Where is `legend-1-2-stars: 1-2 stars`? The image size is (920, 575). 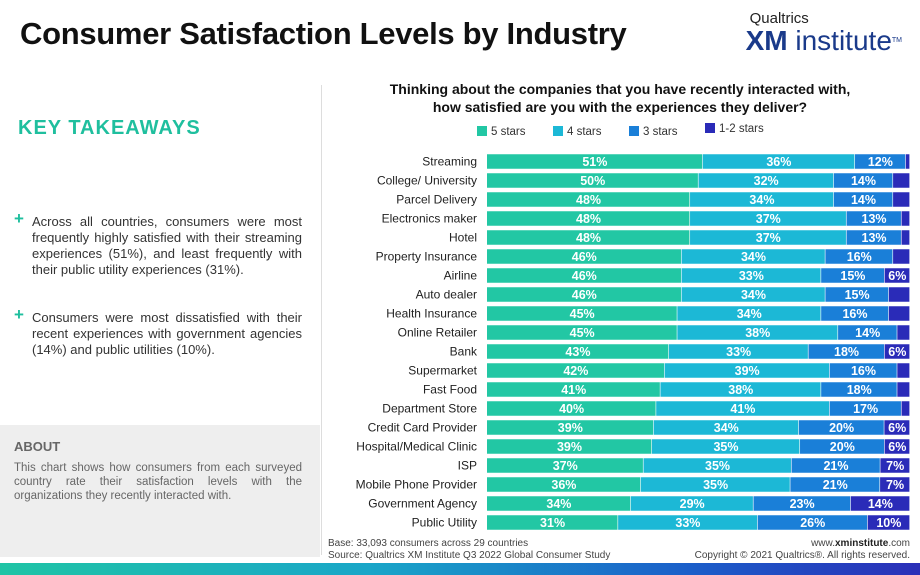 legend-1-2-stars: 1-2 stars is located at coordinates (734, 129).